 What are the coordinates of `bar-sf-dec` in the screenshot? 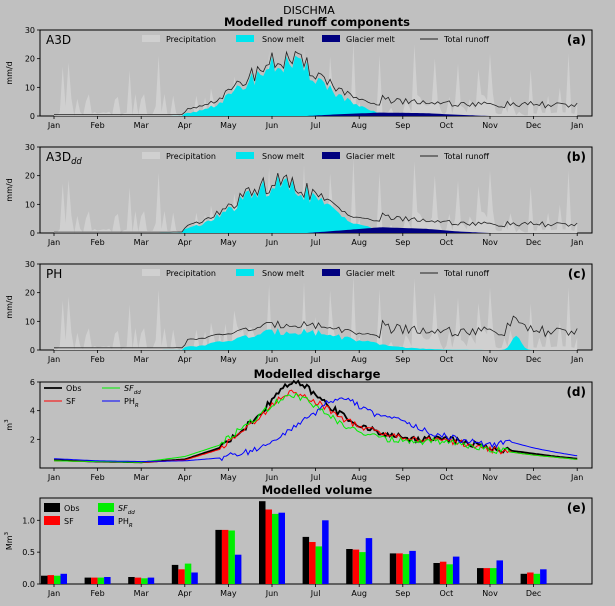 It's located at (530, 578).